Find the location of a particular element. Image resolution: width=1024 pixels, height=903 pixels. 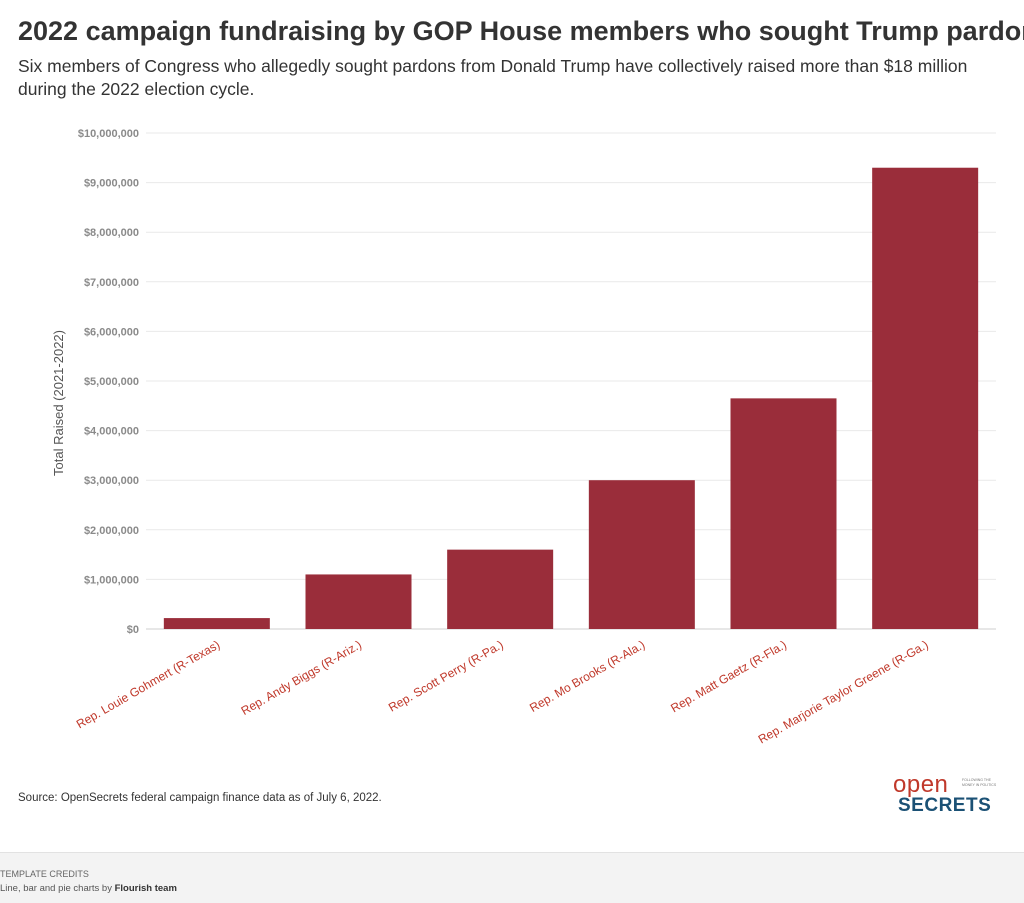

y-axis-label: Total Raised (2021-2022) is located at coordinates (58, 403).